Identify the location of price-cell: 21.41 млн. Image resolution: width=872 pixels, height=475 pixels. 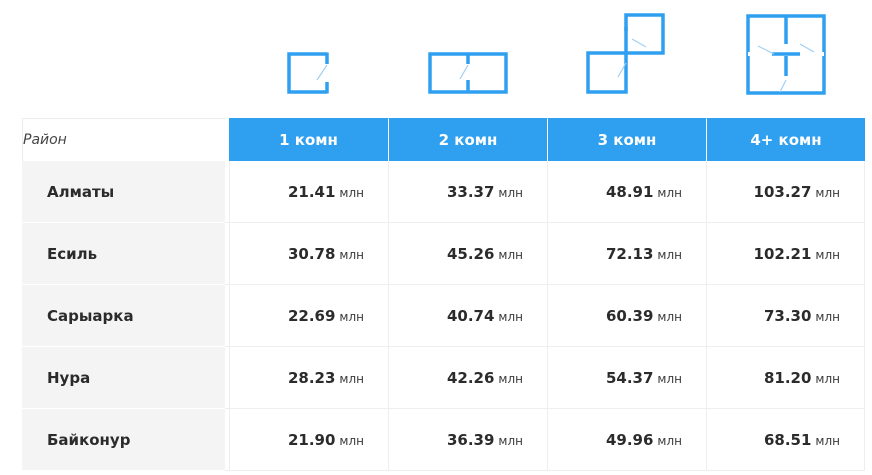
(308, 192).